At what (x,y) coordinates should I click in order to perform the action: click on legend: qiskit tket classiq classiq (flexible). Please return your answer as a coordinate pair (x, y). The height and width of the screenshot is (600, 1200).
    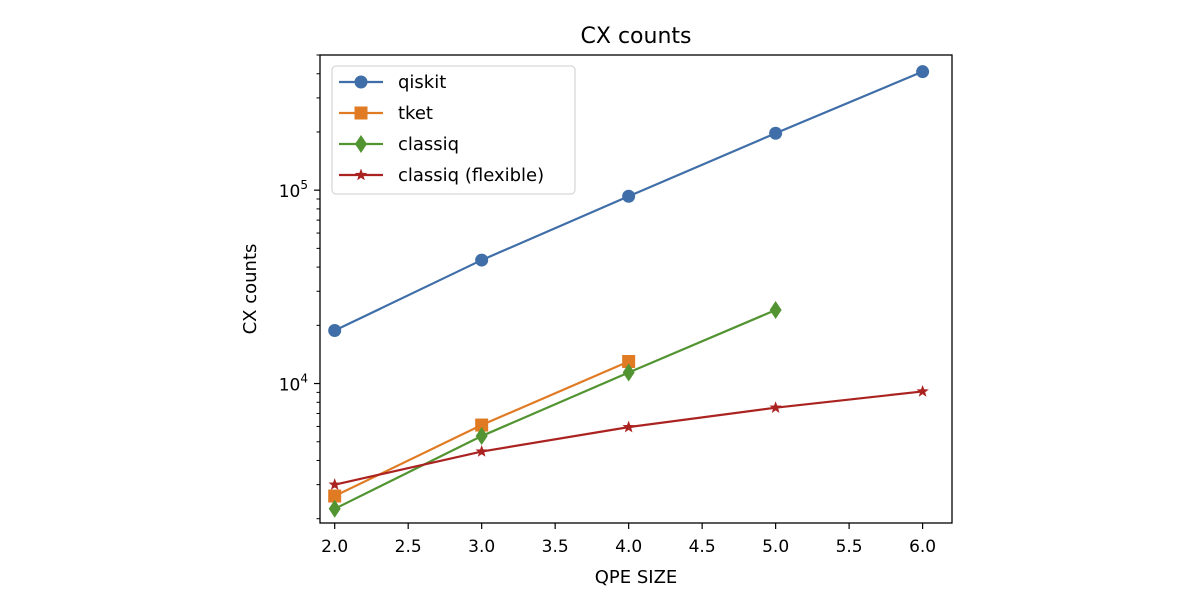
    Looking at the image, I should click on (453, 130).